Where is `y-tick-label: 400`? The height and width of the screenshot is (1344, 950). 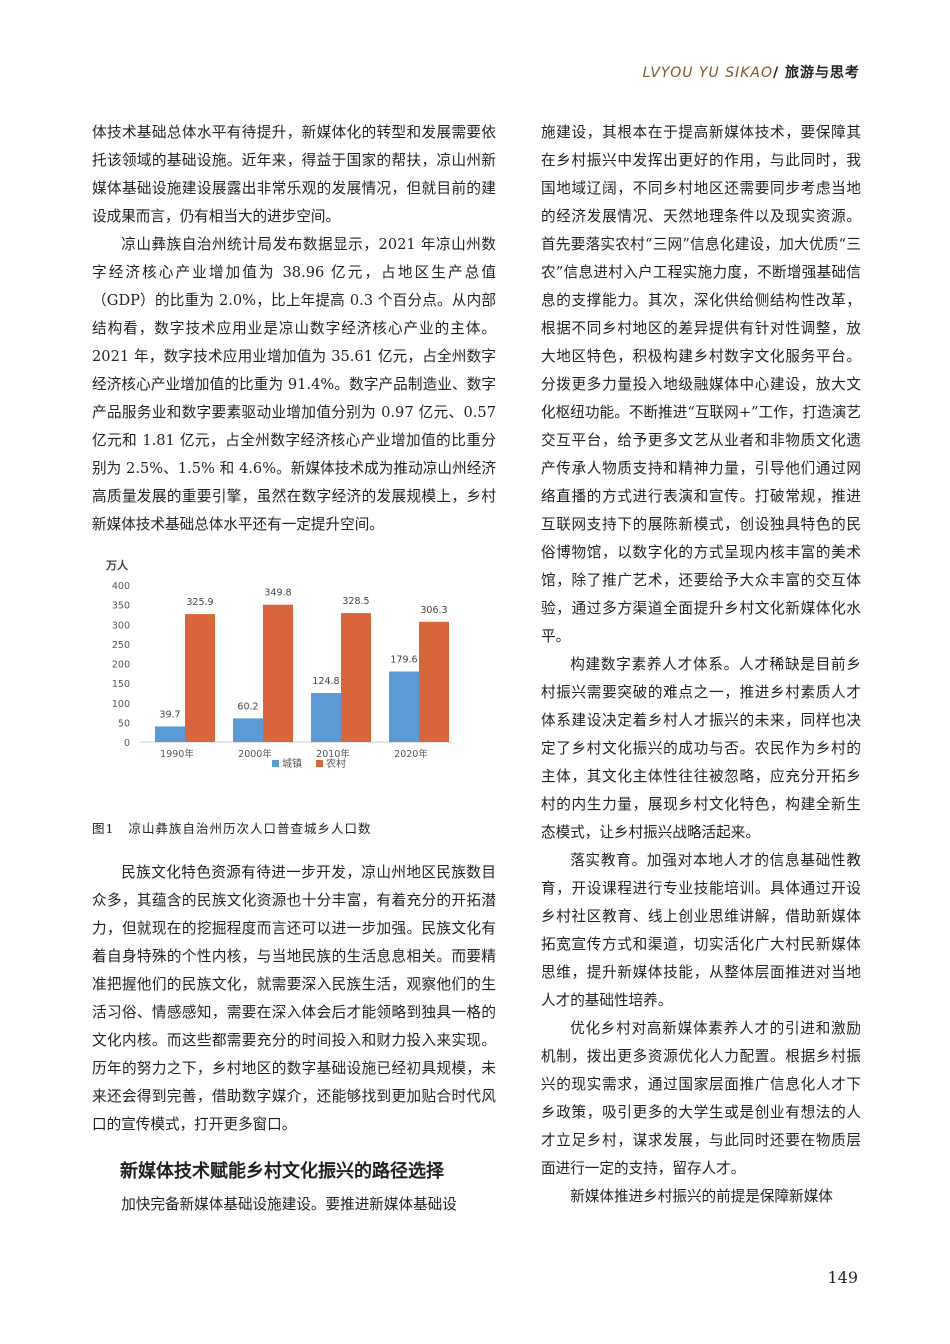 y-tick-label: 400 is located at coordinates (121, 586).